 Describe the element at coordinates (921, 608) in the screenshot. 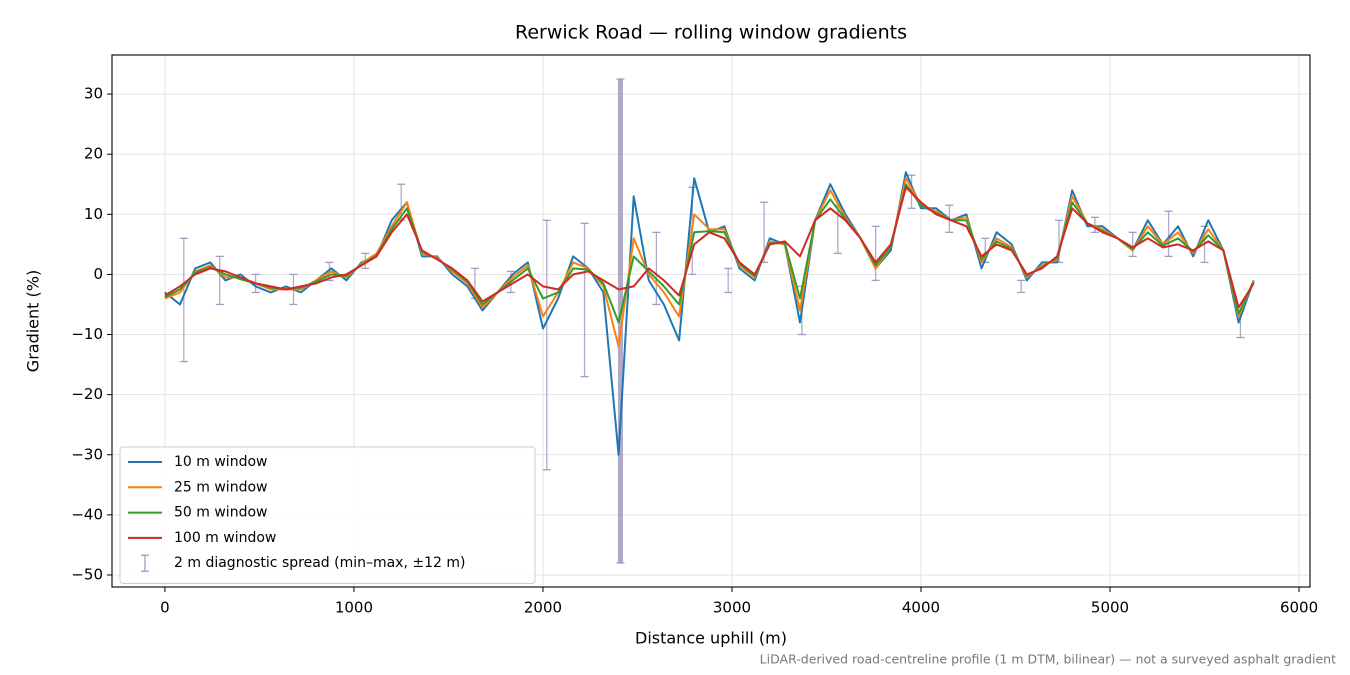

I see `x-tick-label: 4000` at that location.